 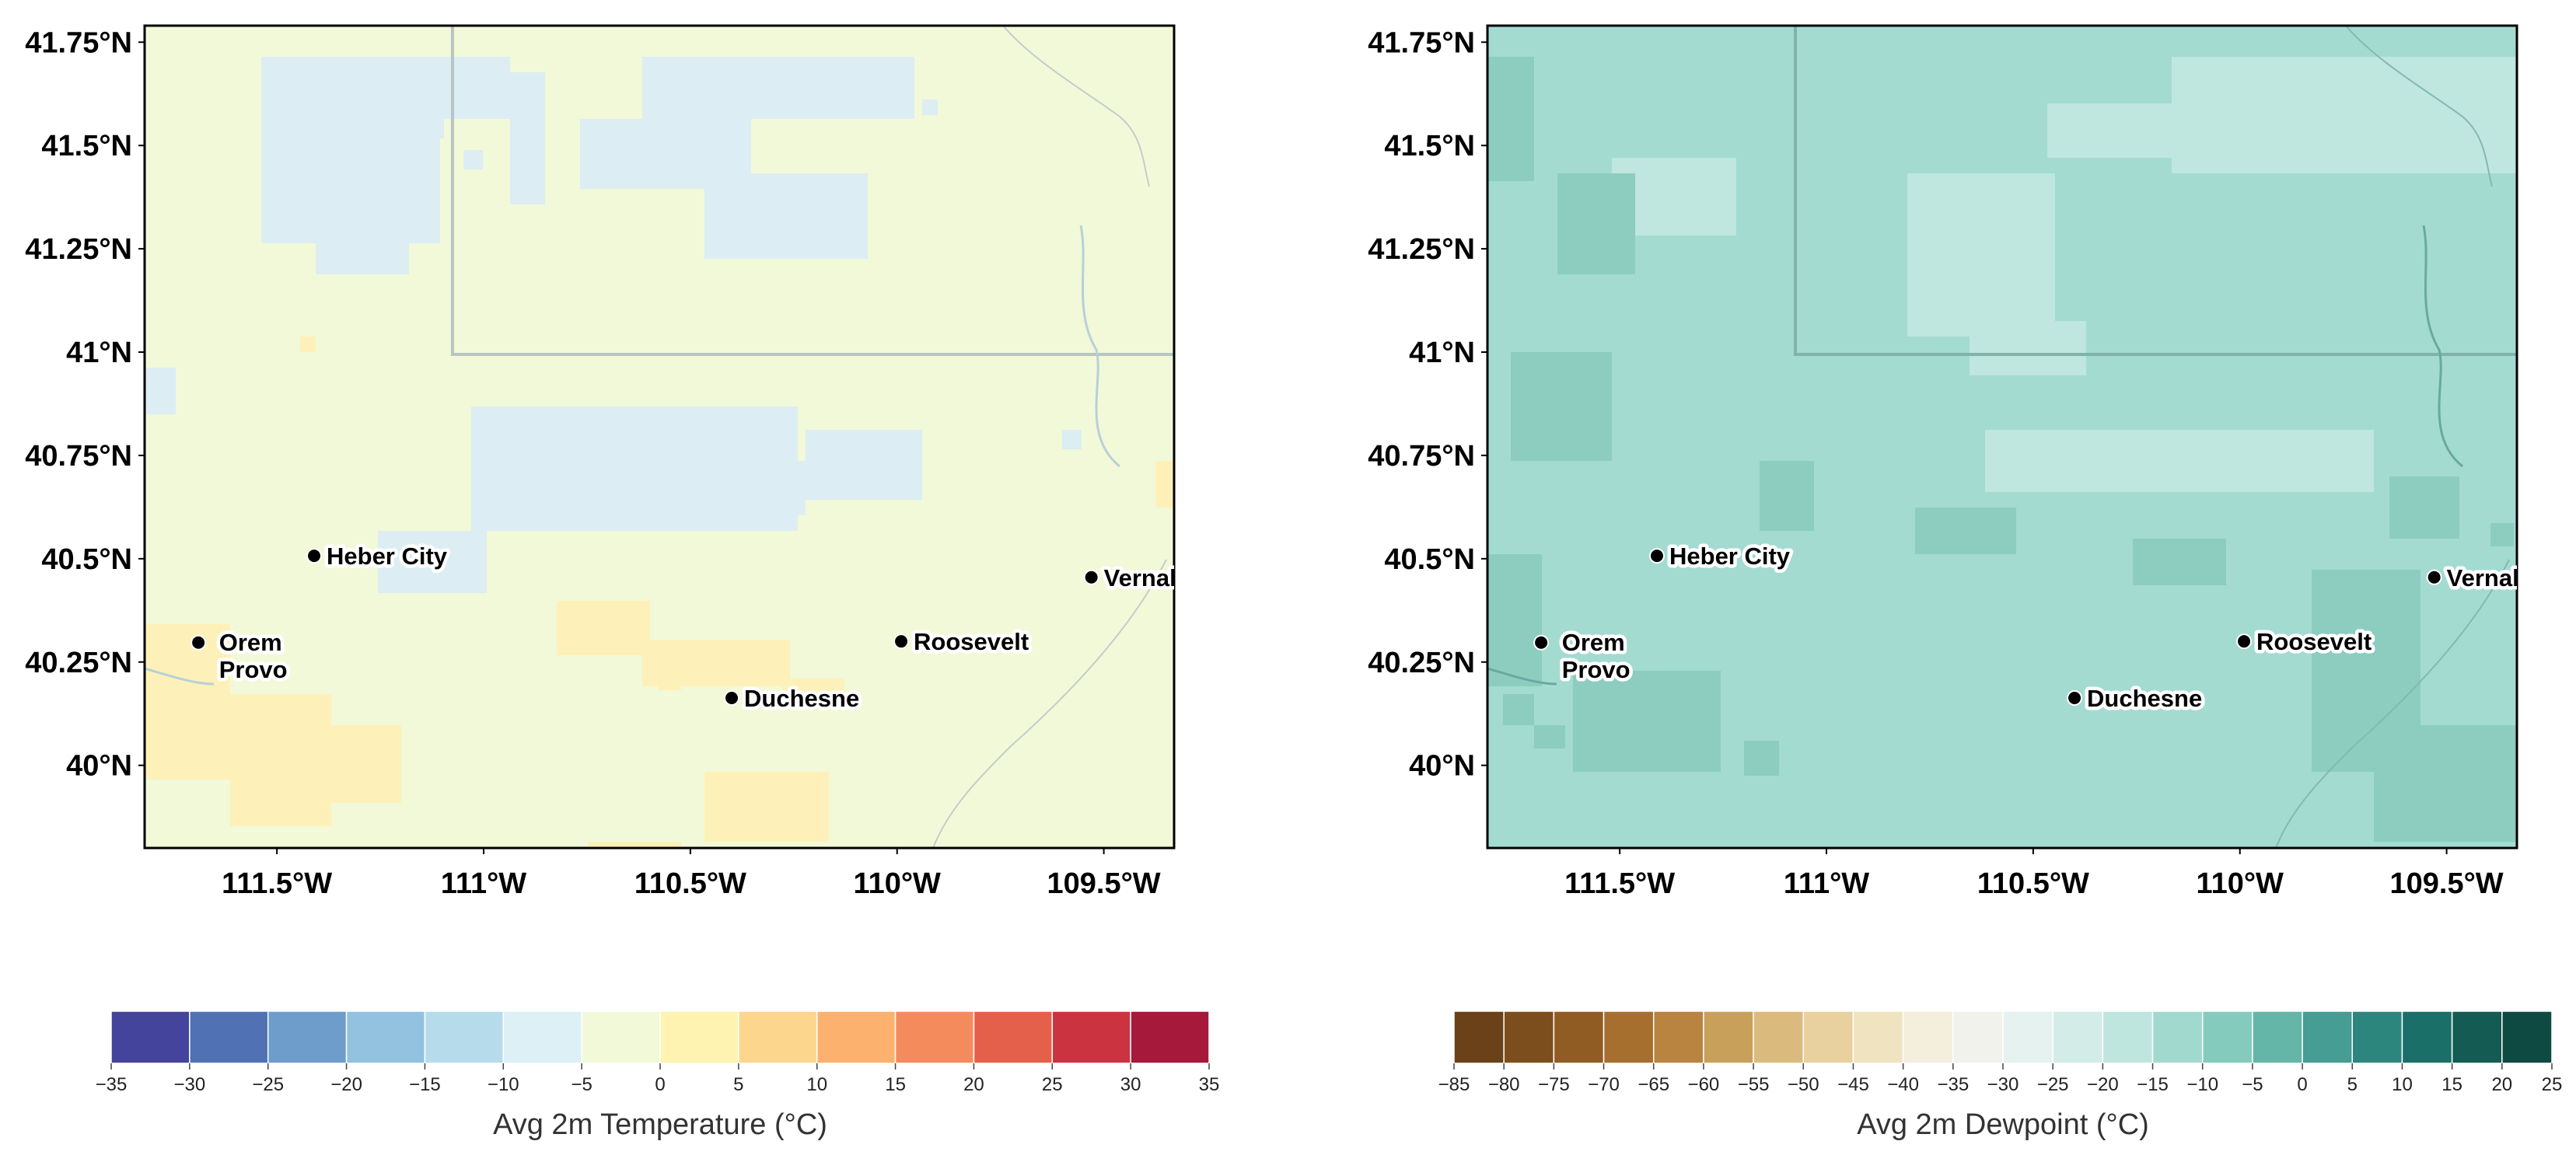 I want to click on colorbar-tick-label: 5, so click(x=2352, y=1084).